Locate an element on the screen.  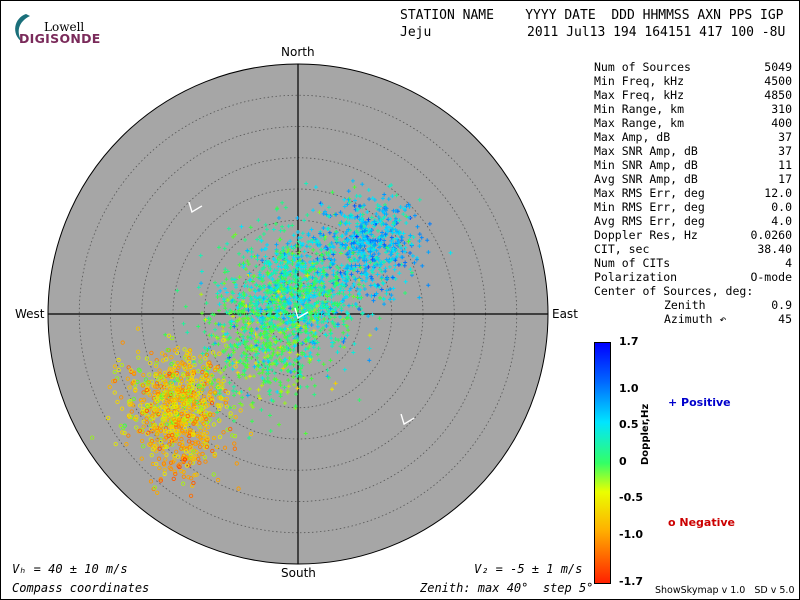
stats-row: Min RMS Err, deg 0.0 is located at coordinates (693, 207).